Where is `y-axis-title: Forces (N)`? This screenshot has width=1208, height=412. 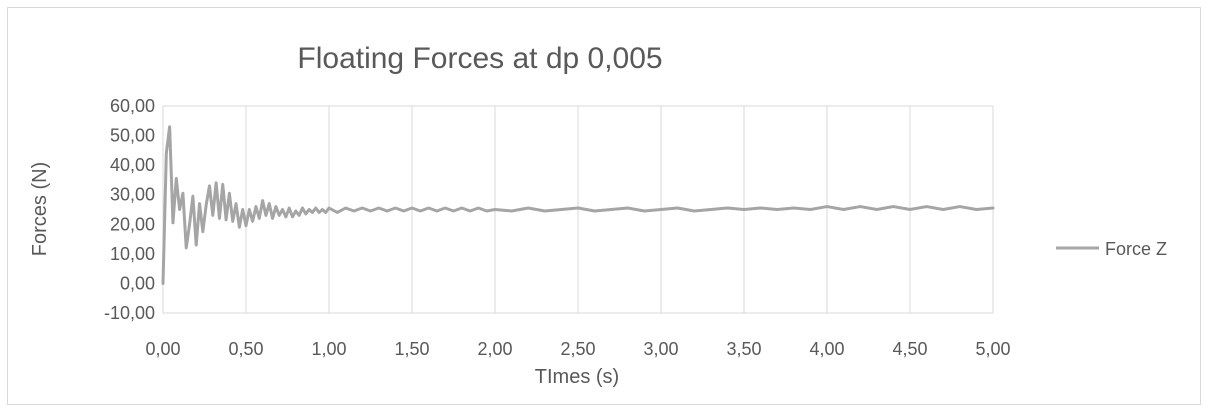 y-axis-title: Forces (N) is located at coordinates (40, 209).